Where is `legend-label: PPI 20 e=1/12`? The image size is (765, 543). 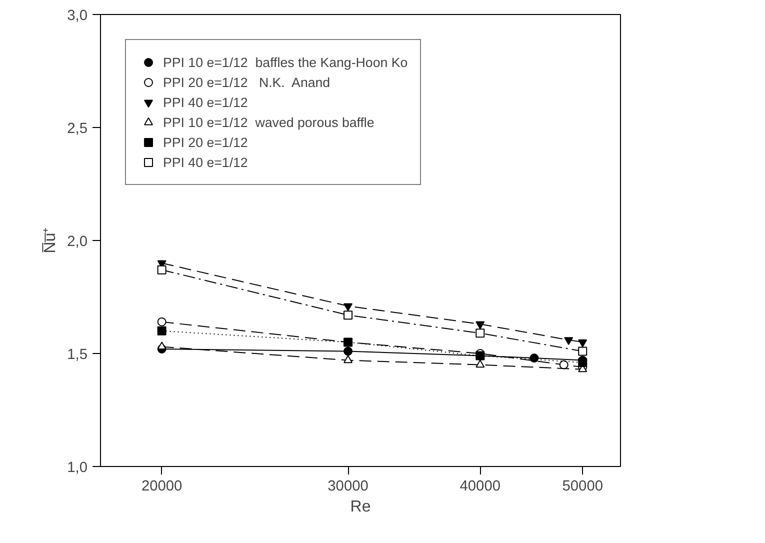 legend-label: PPI 20 e=1/12 is located at coordinates (205, 142).